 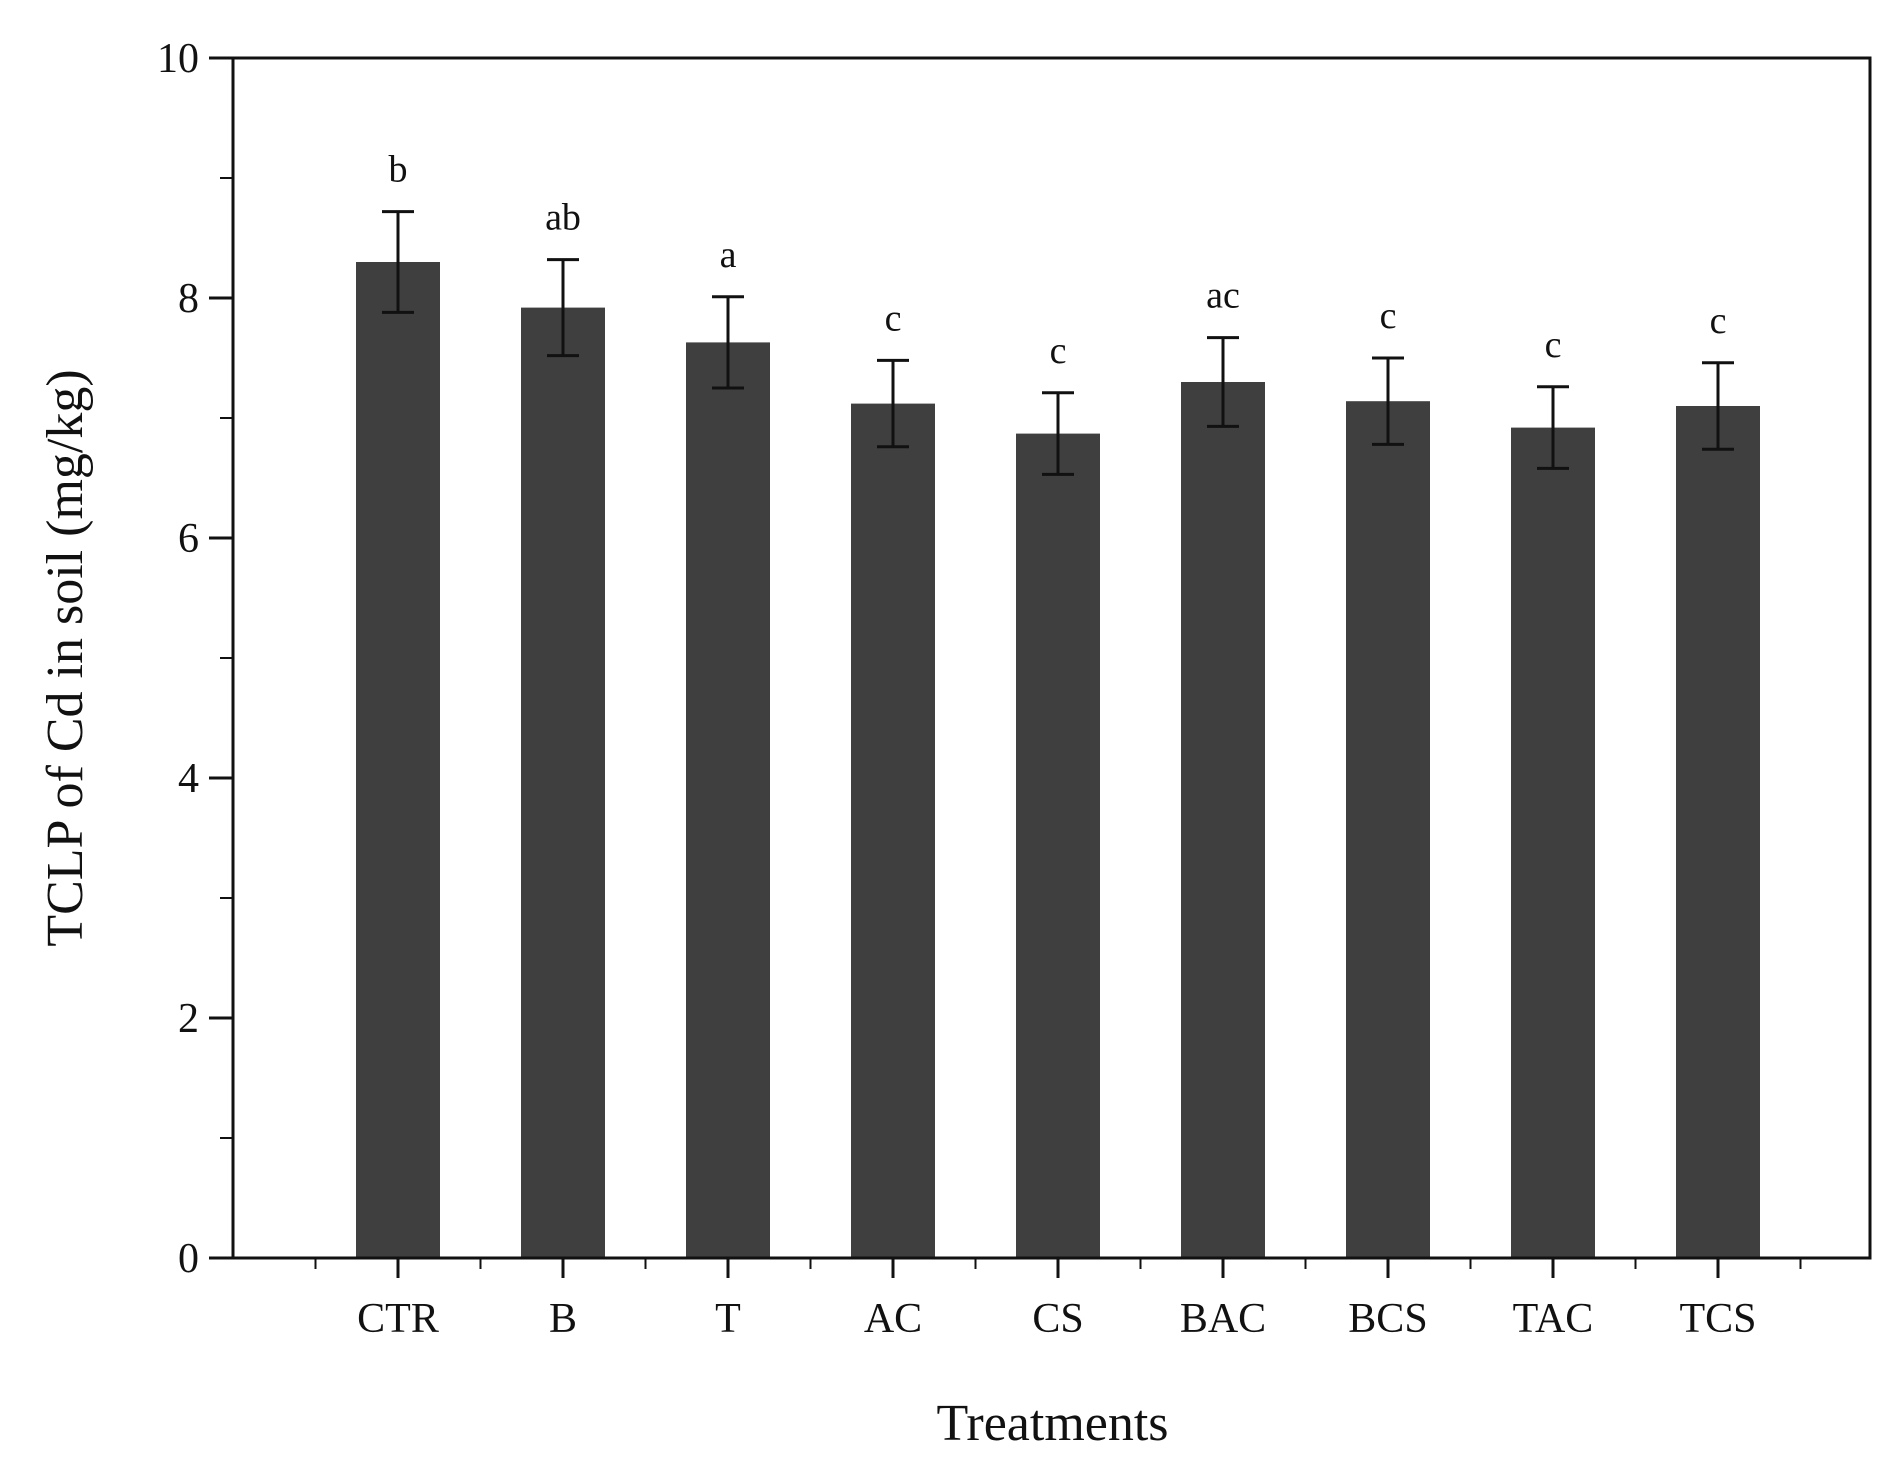 What do you see at coordinates (563, 783) in the screenshot?
I see `bar-b` at bounding box center [563, 783].